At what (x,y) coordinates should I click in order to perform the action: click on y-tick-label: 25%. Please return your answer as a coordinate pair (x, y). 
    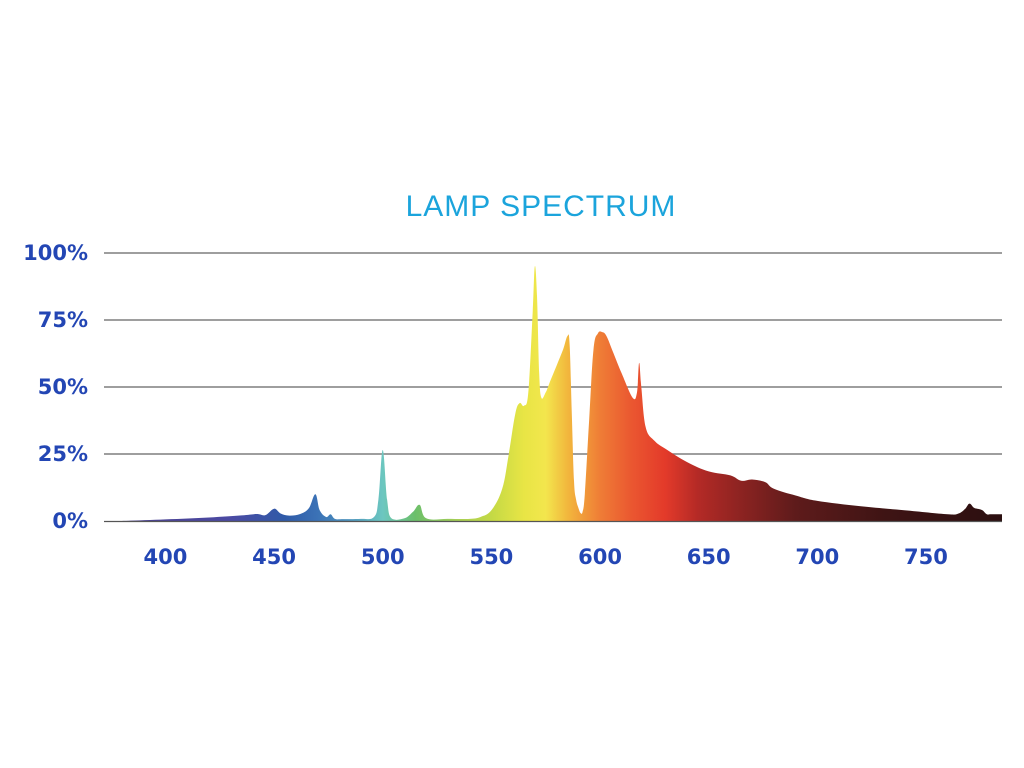
    Looking at the image, I should click on (63, 454).